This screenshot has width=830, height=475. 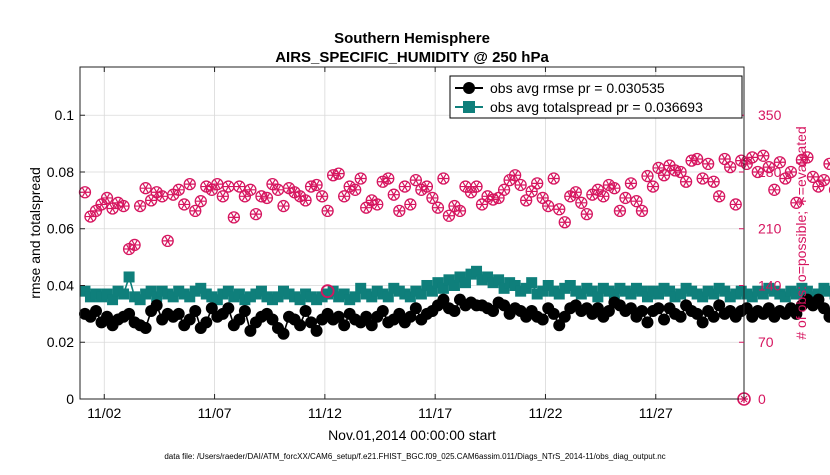 I want to click on legend-rmse-marker, so click(x=469, y=88).